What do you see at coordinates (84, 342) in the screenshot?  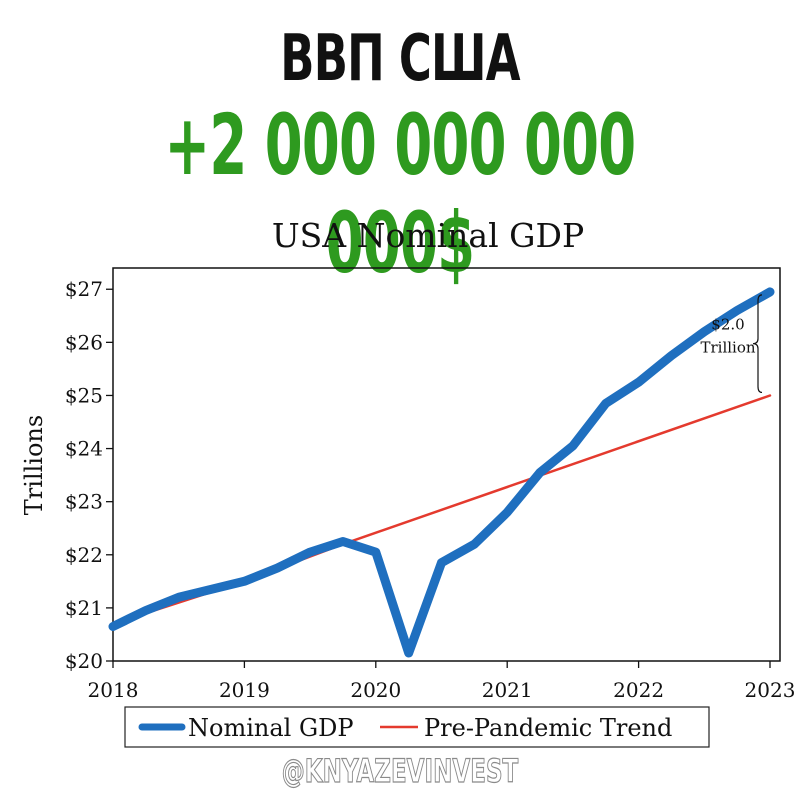 I see `y-tick-label: $26` at bounding box center [84, 342].